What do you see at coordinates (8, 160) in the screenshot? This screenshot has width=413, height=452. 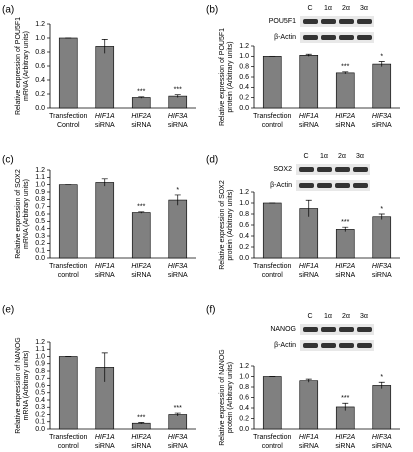 I see `panel-label: (c)` at bounding box center [8, 160].